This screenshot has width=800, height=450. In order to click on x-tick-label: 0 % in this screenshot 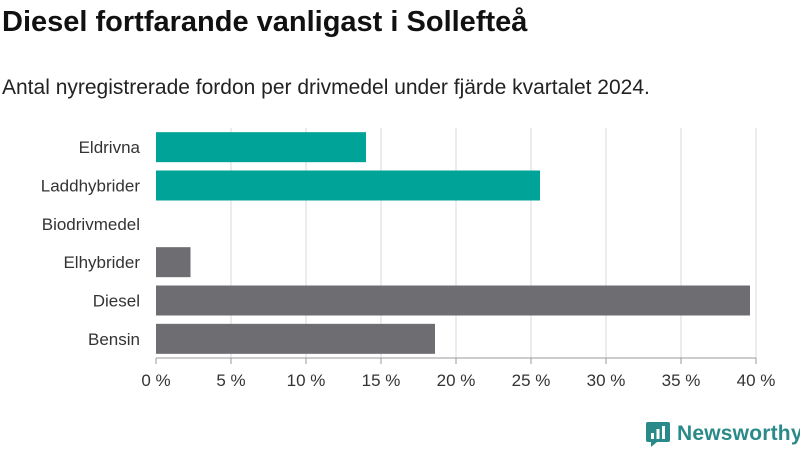, I will do `click(155, 380)`.